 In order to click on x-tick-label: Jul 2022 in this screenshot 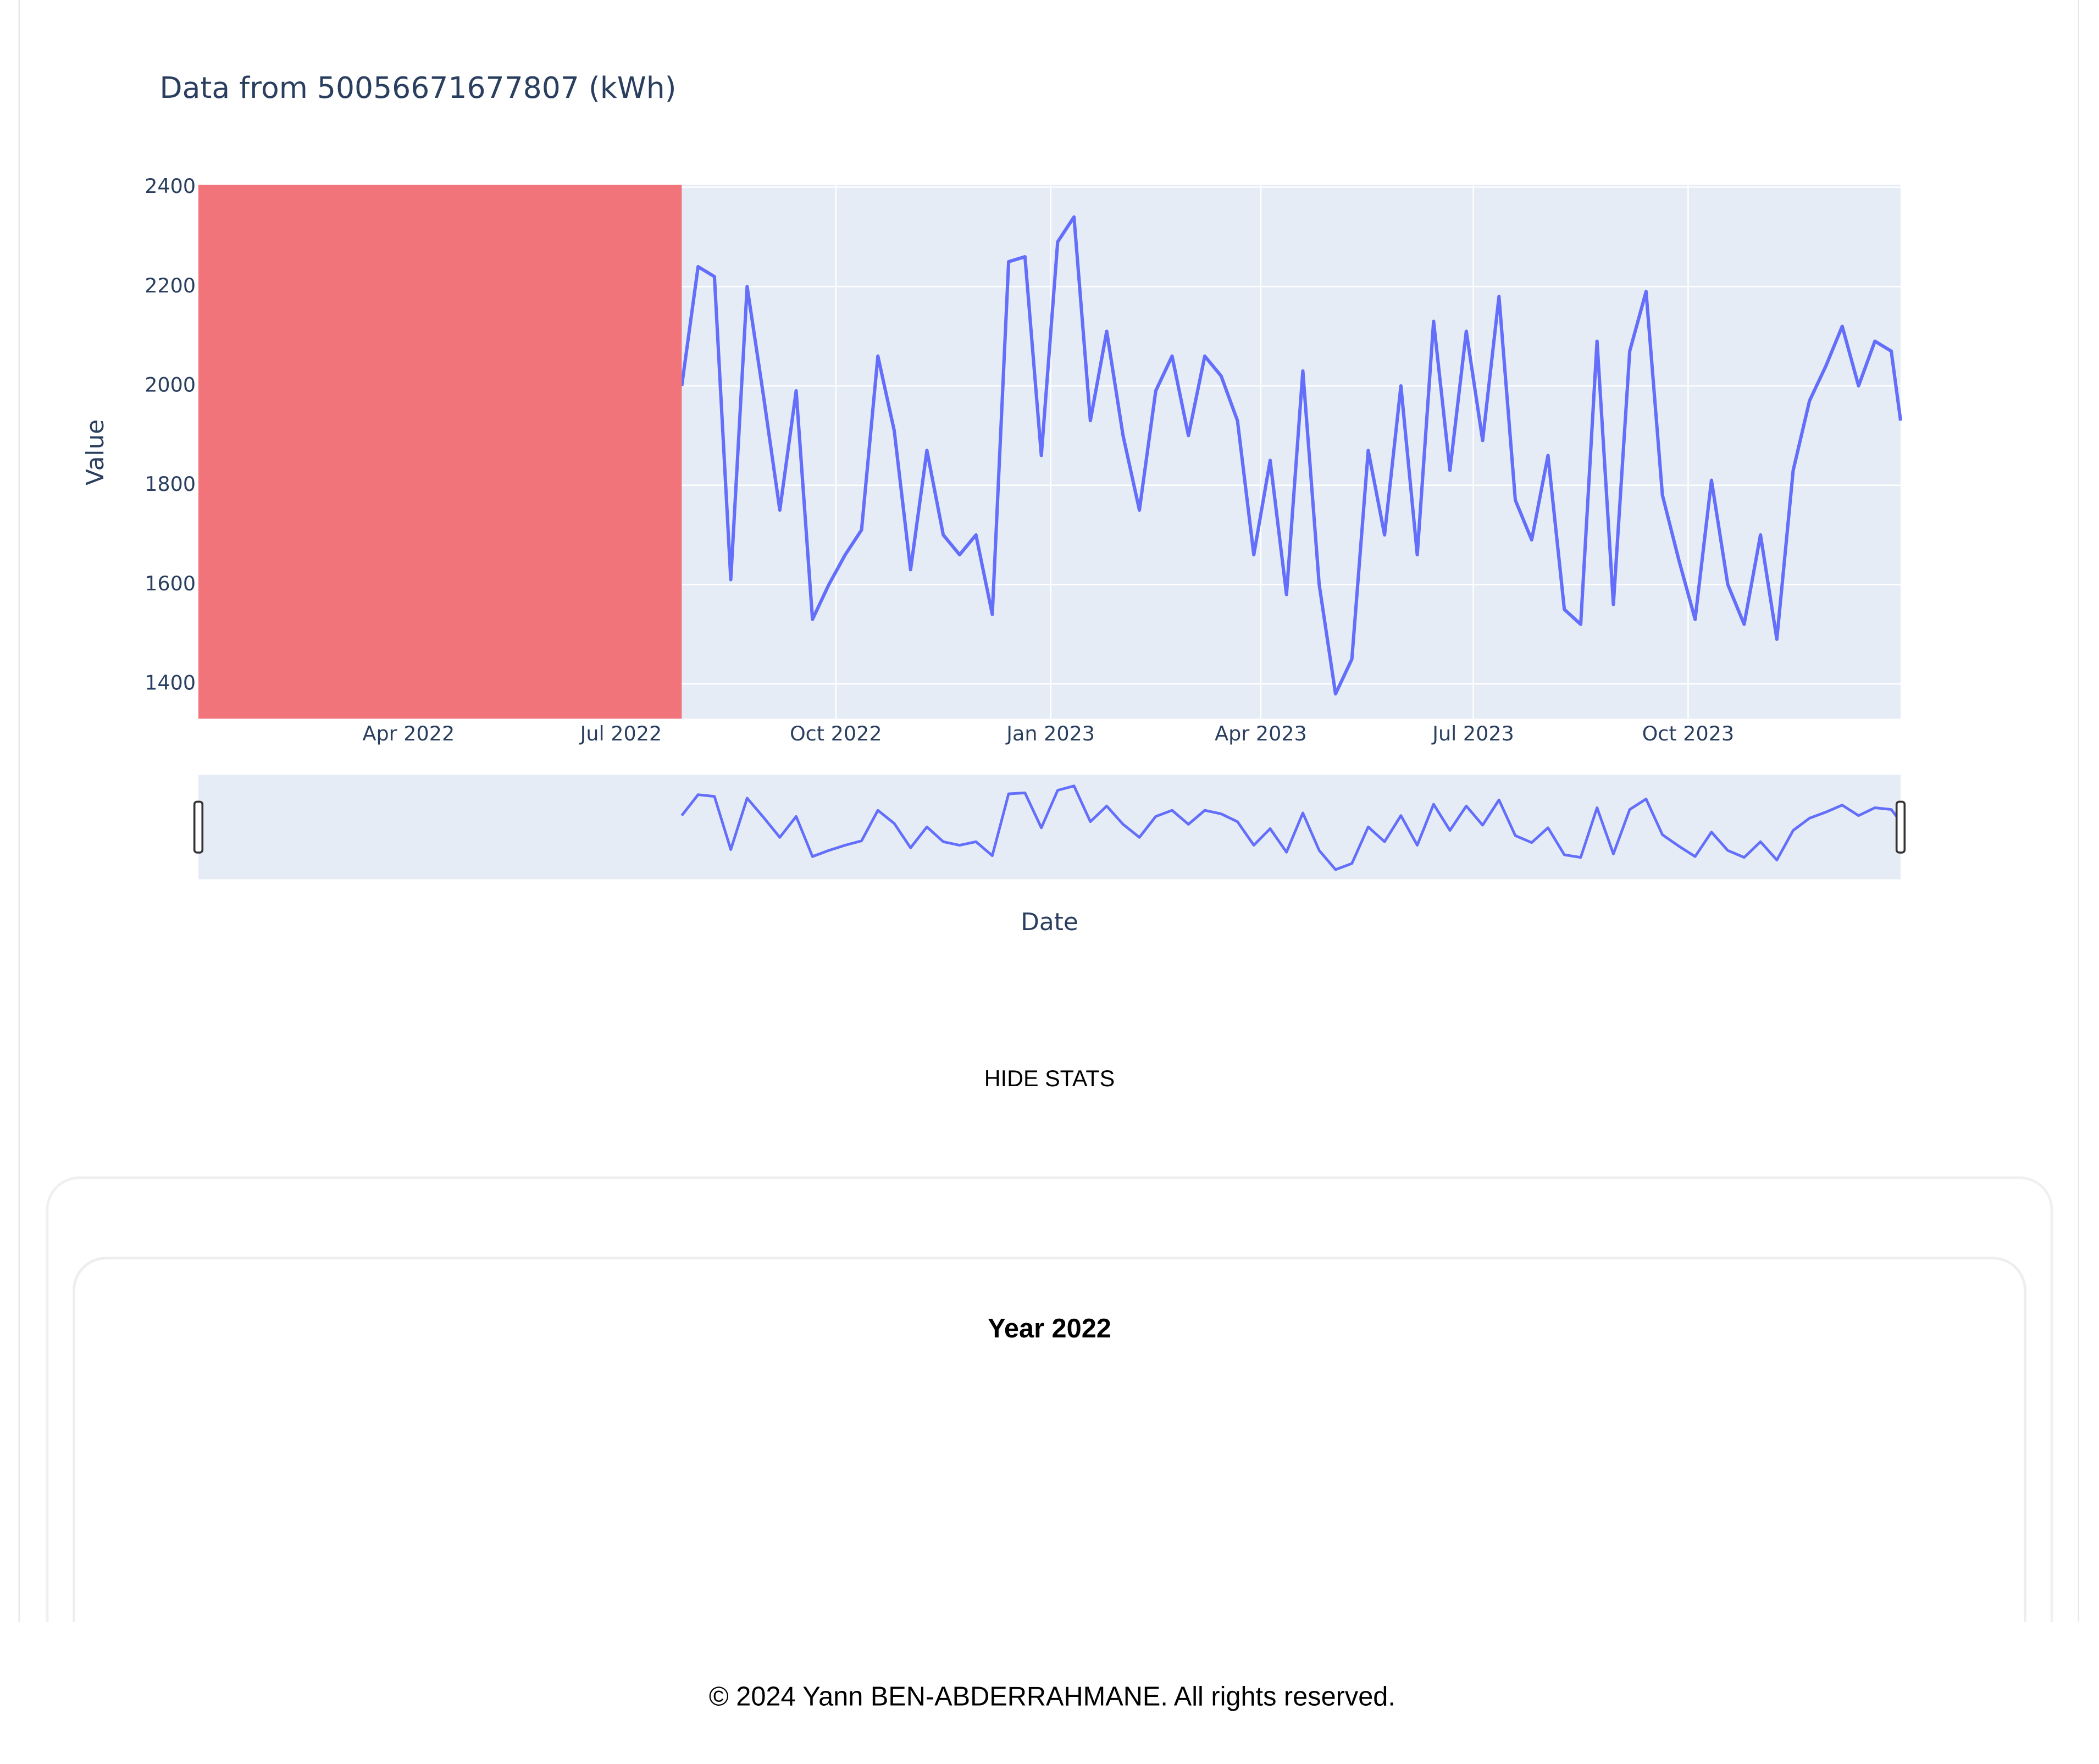, I will do `click(620, 733)`.